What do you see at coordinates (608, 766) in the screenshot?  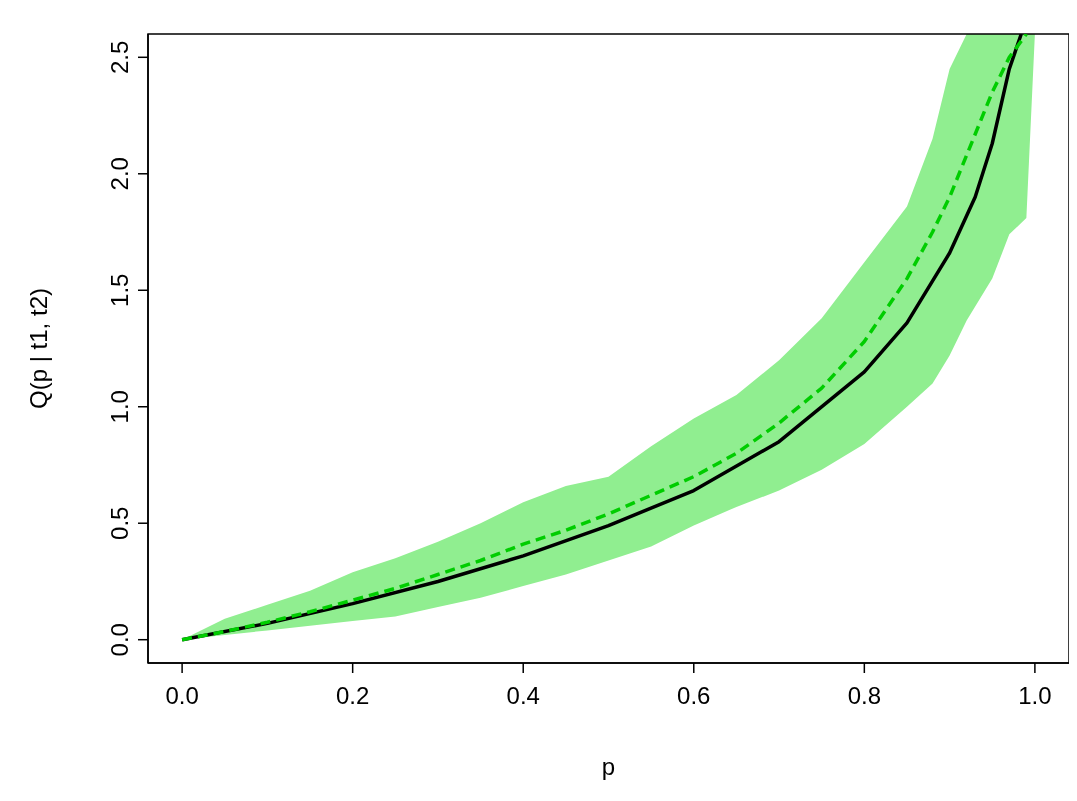 I see `x-axis-title: p` at bounding box center [608, 766].